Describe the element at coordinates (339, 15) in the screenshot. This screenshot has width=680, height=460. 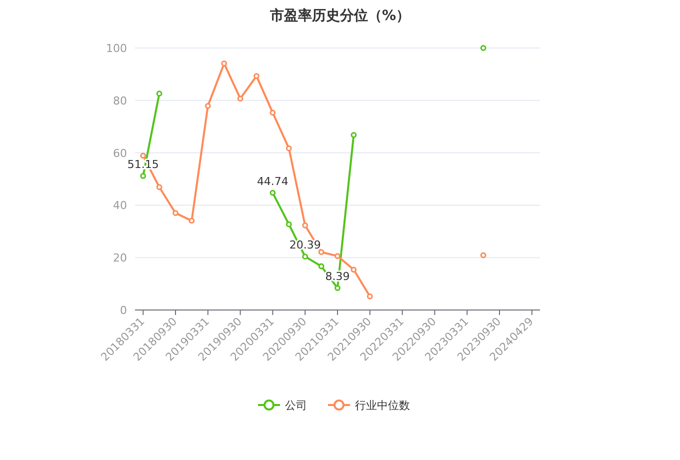
I see `chart-title: 市盈率历史分位（%）` at that location.